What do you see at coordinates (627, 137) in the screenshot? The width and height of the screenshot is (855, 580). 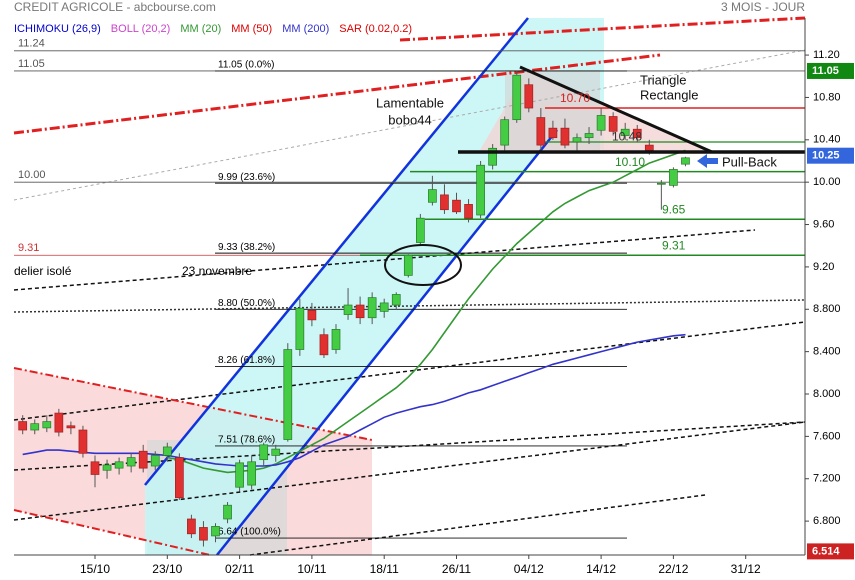 I see `level-label: 10.48` at bounding box center [627, 137].